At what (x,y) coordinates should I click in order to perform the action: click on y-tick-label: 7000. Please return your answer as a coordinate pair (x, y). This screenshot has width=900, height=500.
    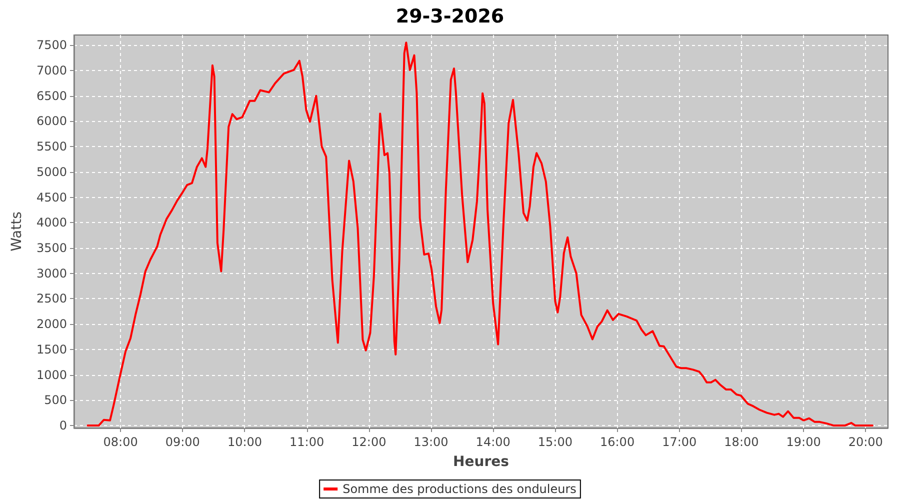
    Looking at the image, I should click on (51, 70).